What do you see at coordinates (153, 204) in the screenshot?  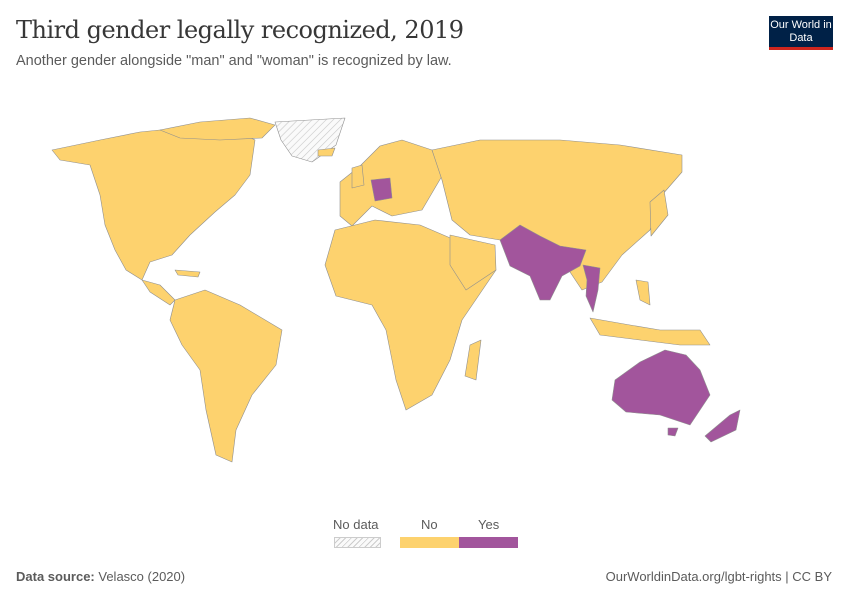 I see `region-north-america` at bounding box center [153, 204].